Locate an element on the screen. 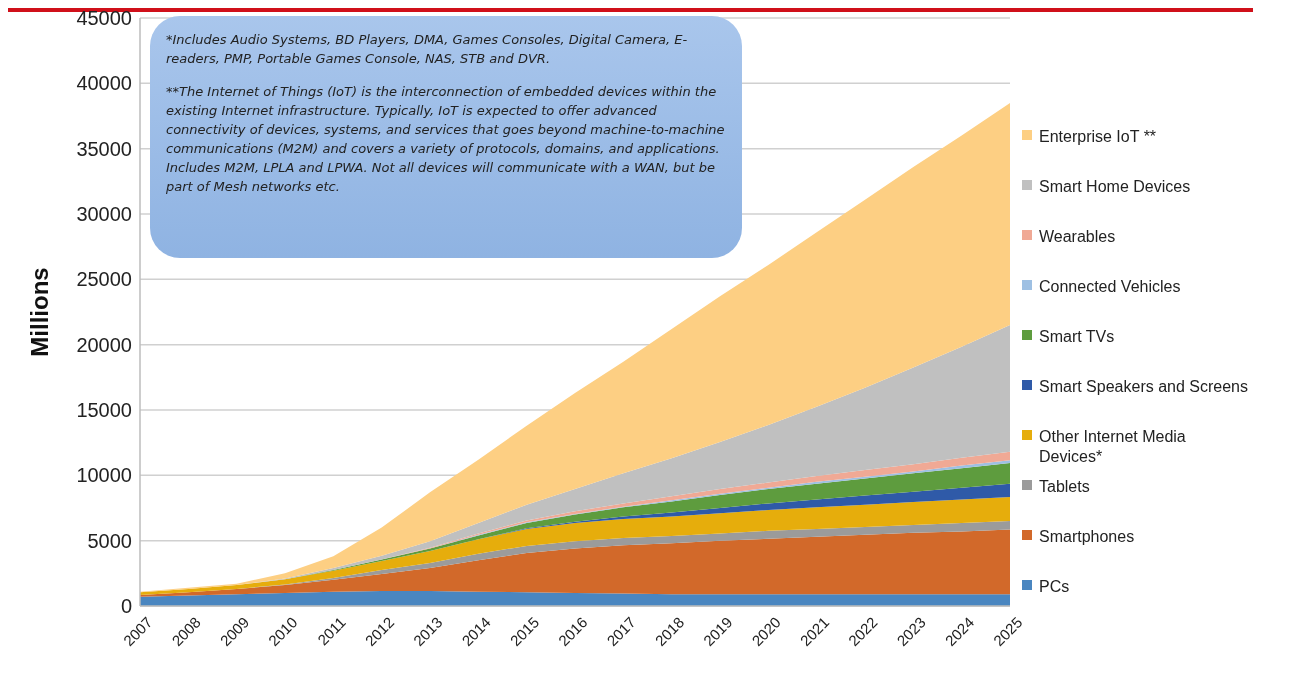 Image resolution: width=1297 pixels, height=673 pixels. y-tick-label: 30000 is located at coordinates (104, 214).